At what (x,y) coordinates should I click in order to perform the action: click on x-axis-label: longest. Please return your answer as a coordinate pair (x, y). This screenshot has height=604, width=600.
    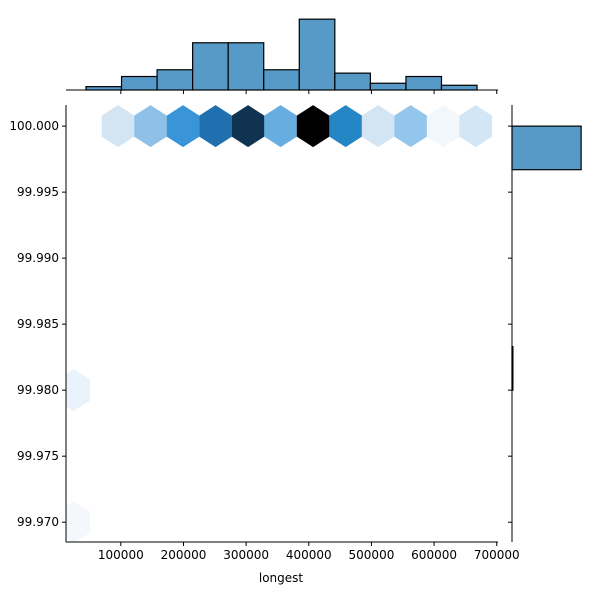
    Looking at the image, I should click on (281, 578).